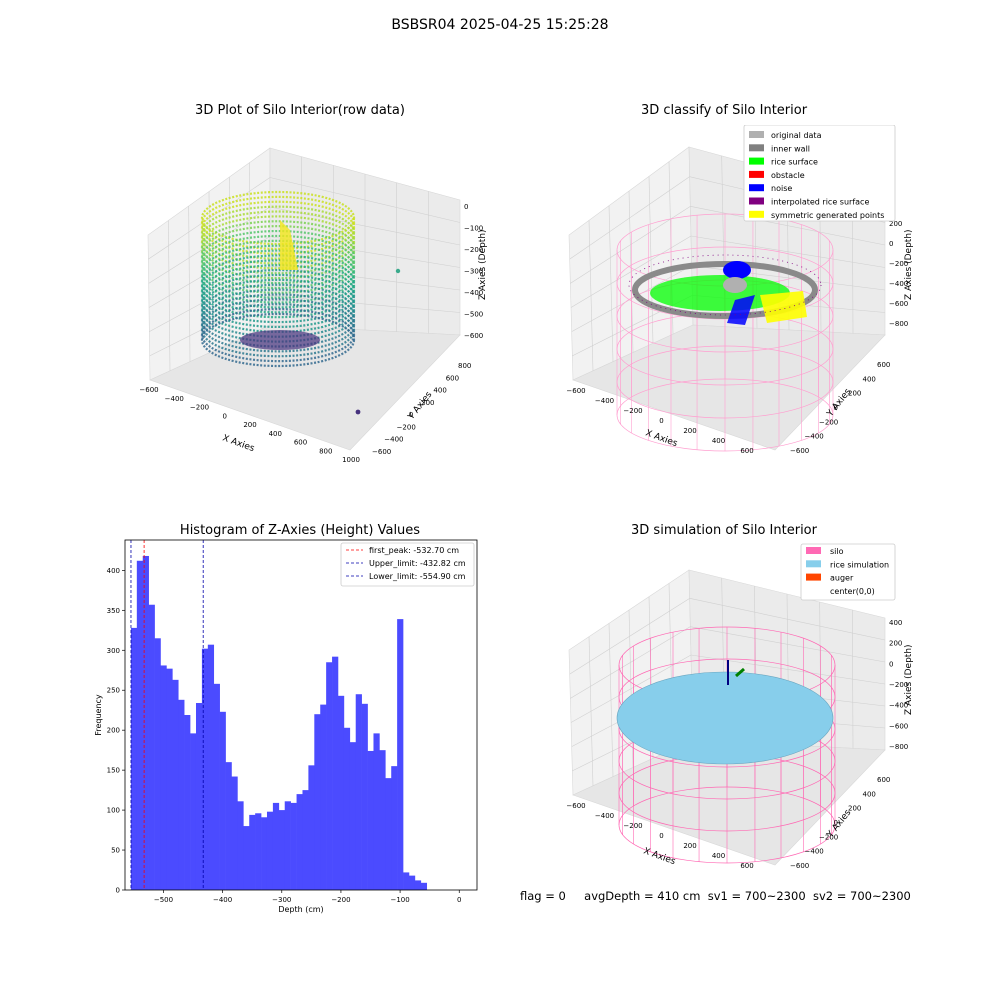 The image size is (1000, 1000). What do you see at coordinates (848, 572) in the screenshot?
I see `legend: silo rice simulation auger center(0,0)` at bounding box center [848, 572].